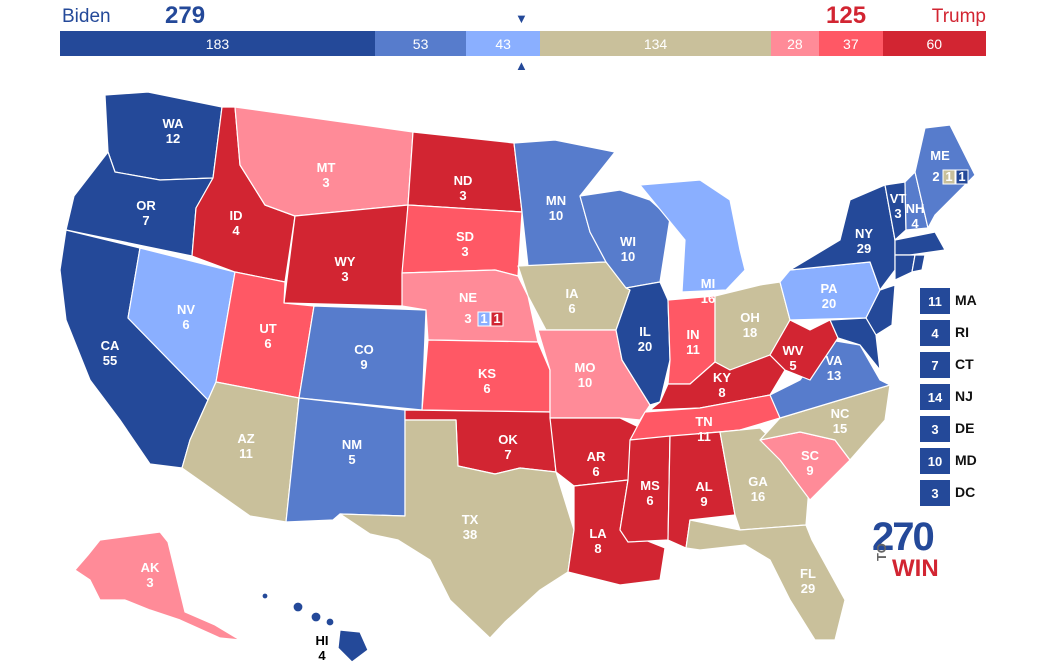 This screenshot has height=670, width=1050. What do you see at coordinates (628, 256) in the screenshot?
I see `state-ev-WI: 10` at bounding box center [628, 256].